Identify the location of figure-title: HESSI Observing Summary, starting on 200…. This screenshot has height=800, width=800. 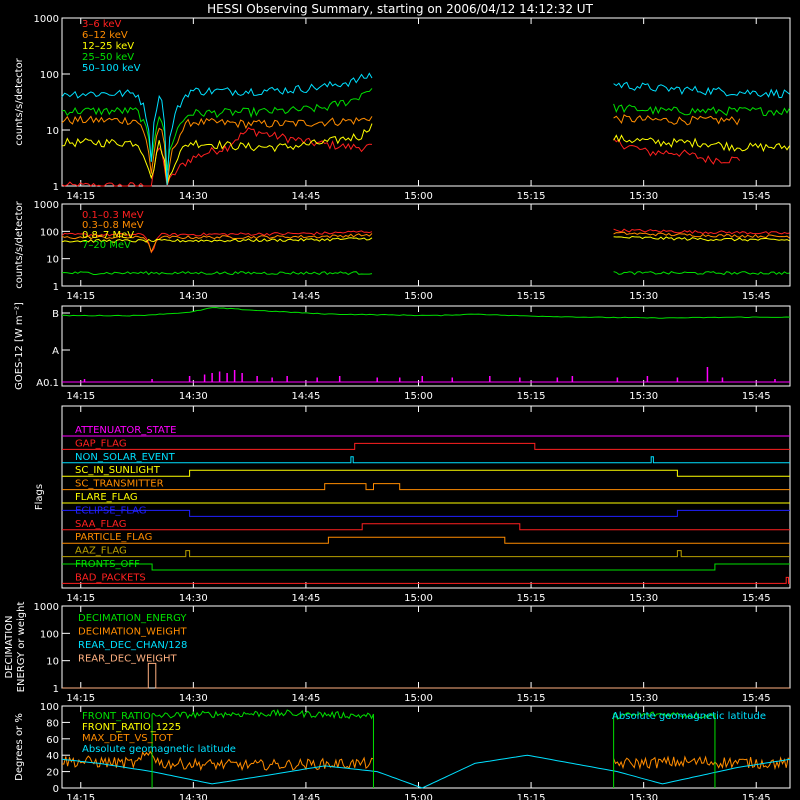
(400, 9).